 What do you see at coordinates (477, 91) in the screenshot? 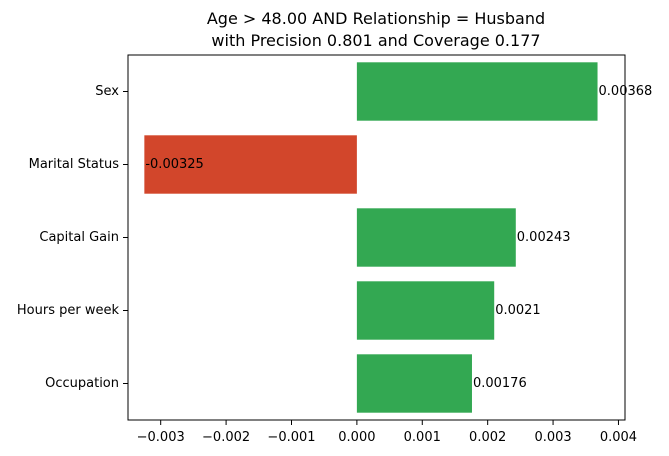
I see `bar-sex` at bounding box center [477, 91].